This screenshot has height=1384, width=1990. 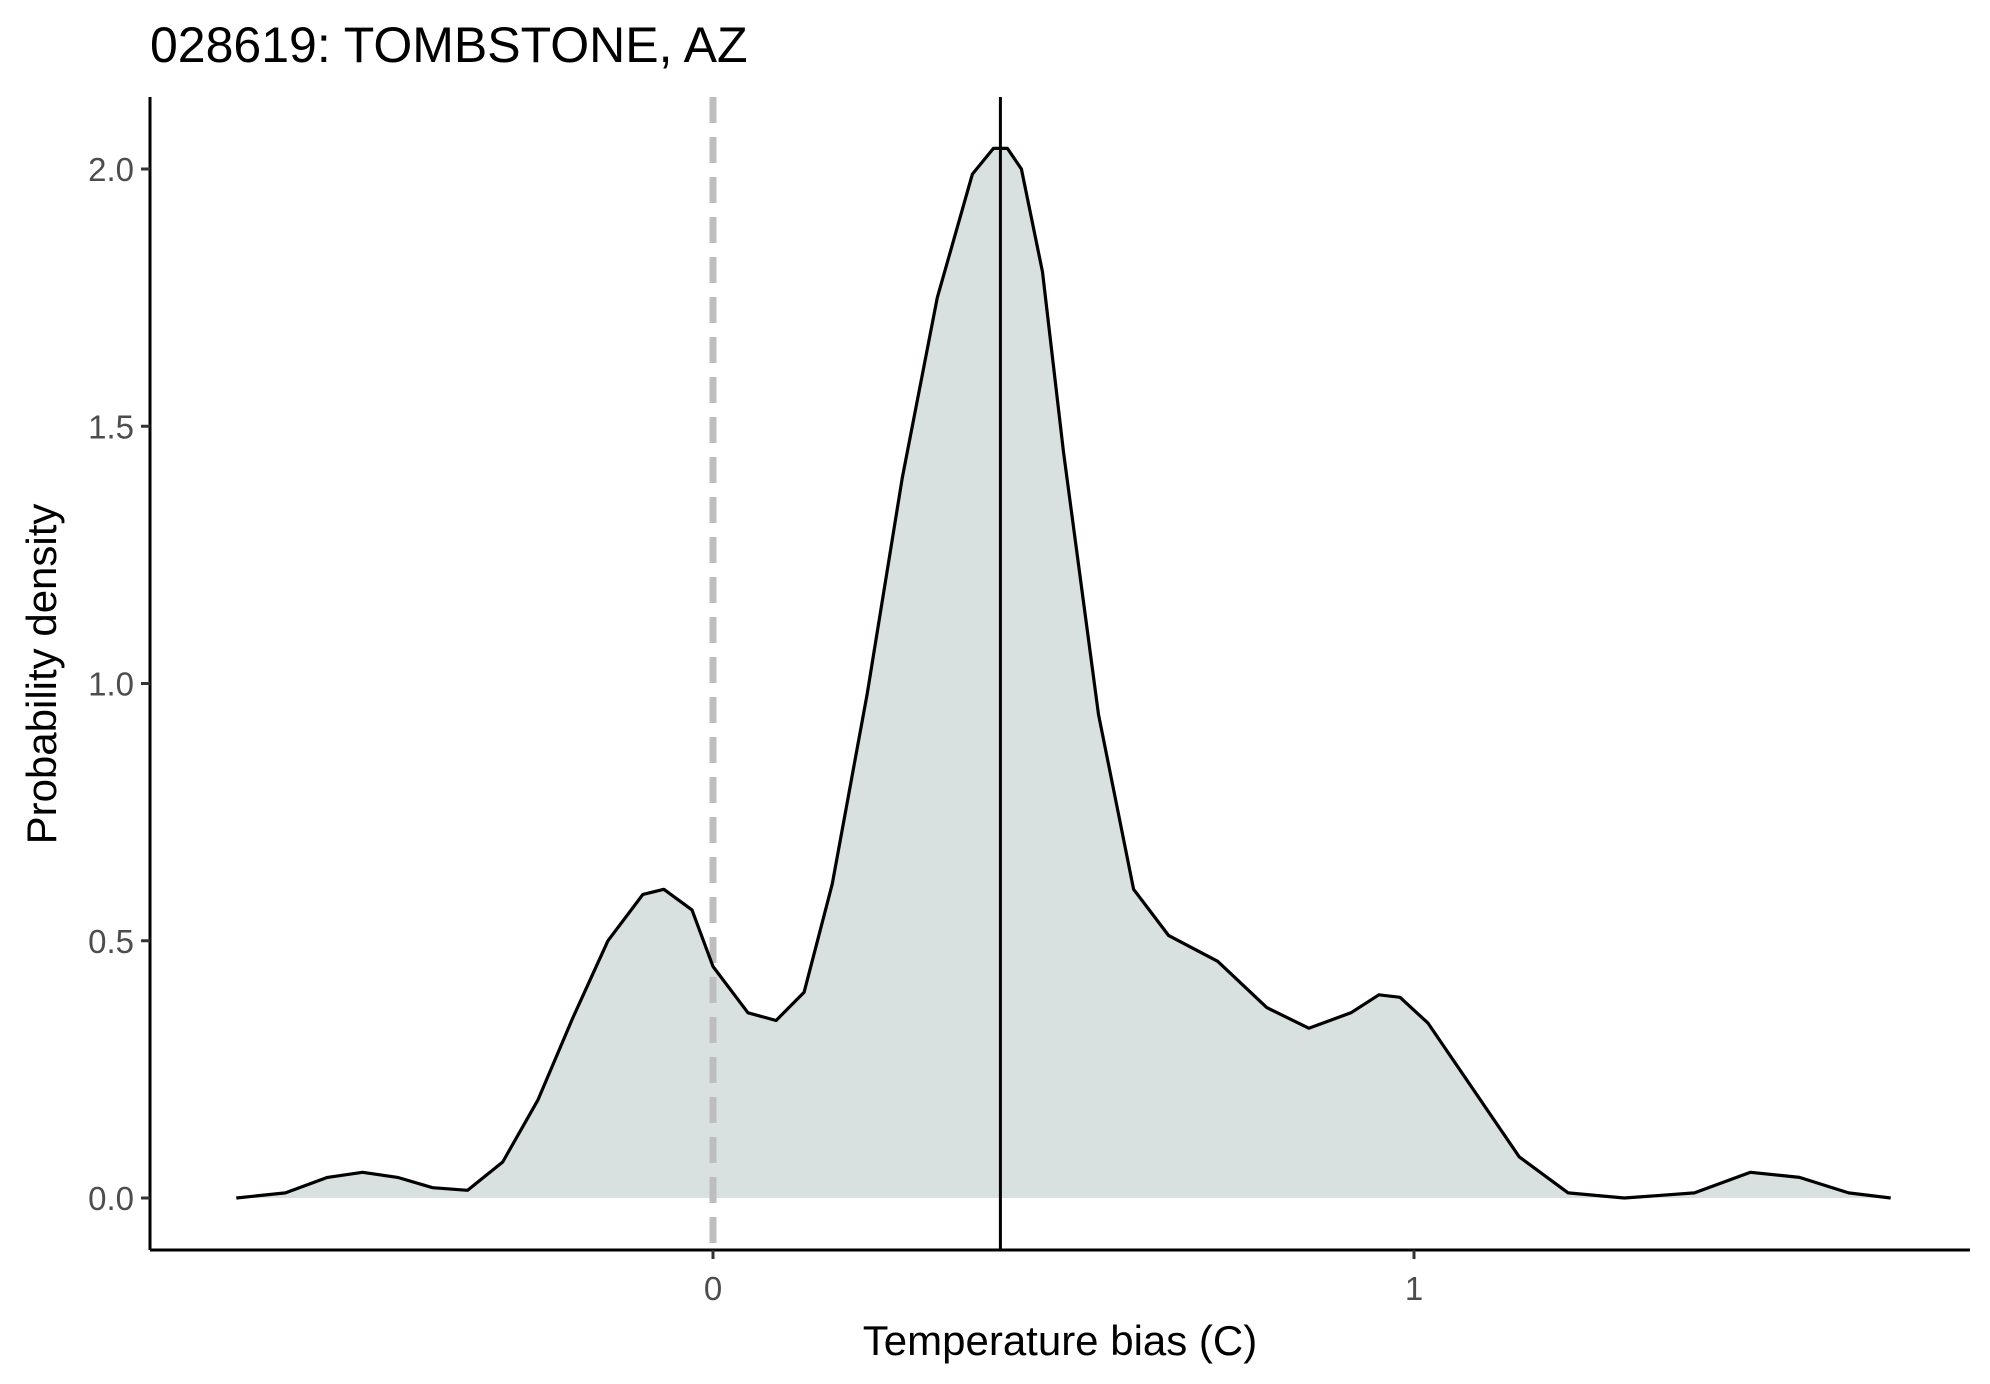 What do you see at coordinates (713, 1288) in the screenshot?
I see `x-tick-label: 0` at bounding box center [713, 1288].